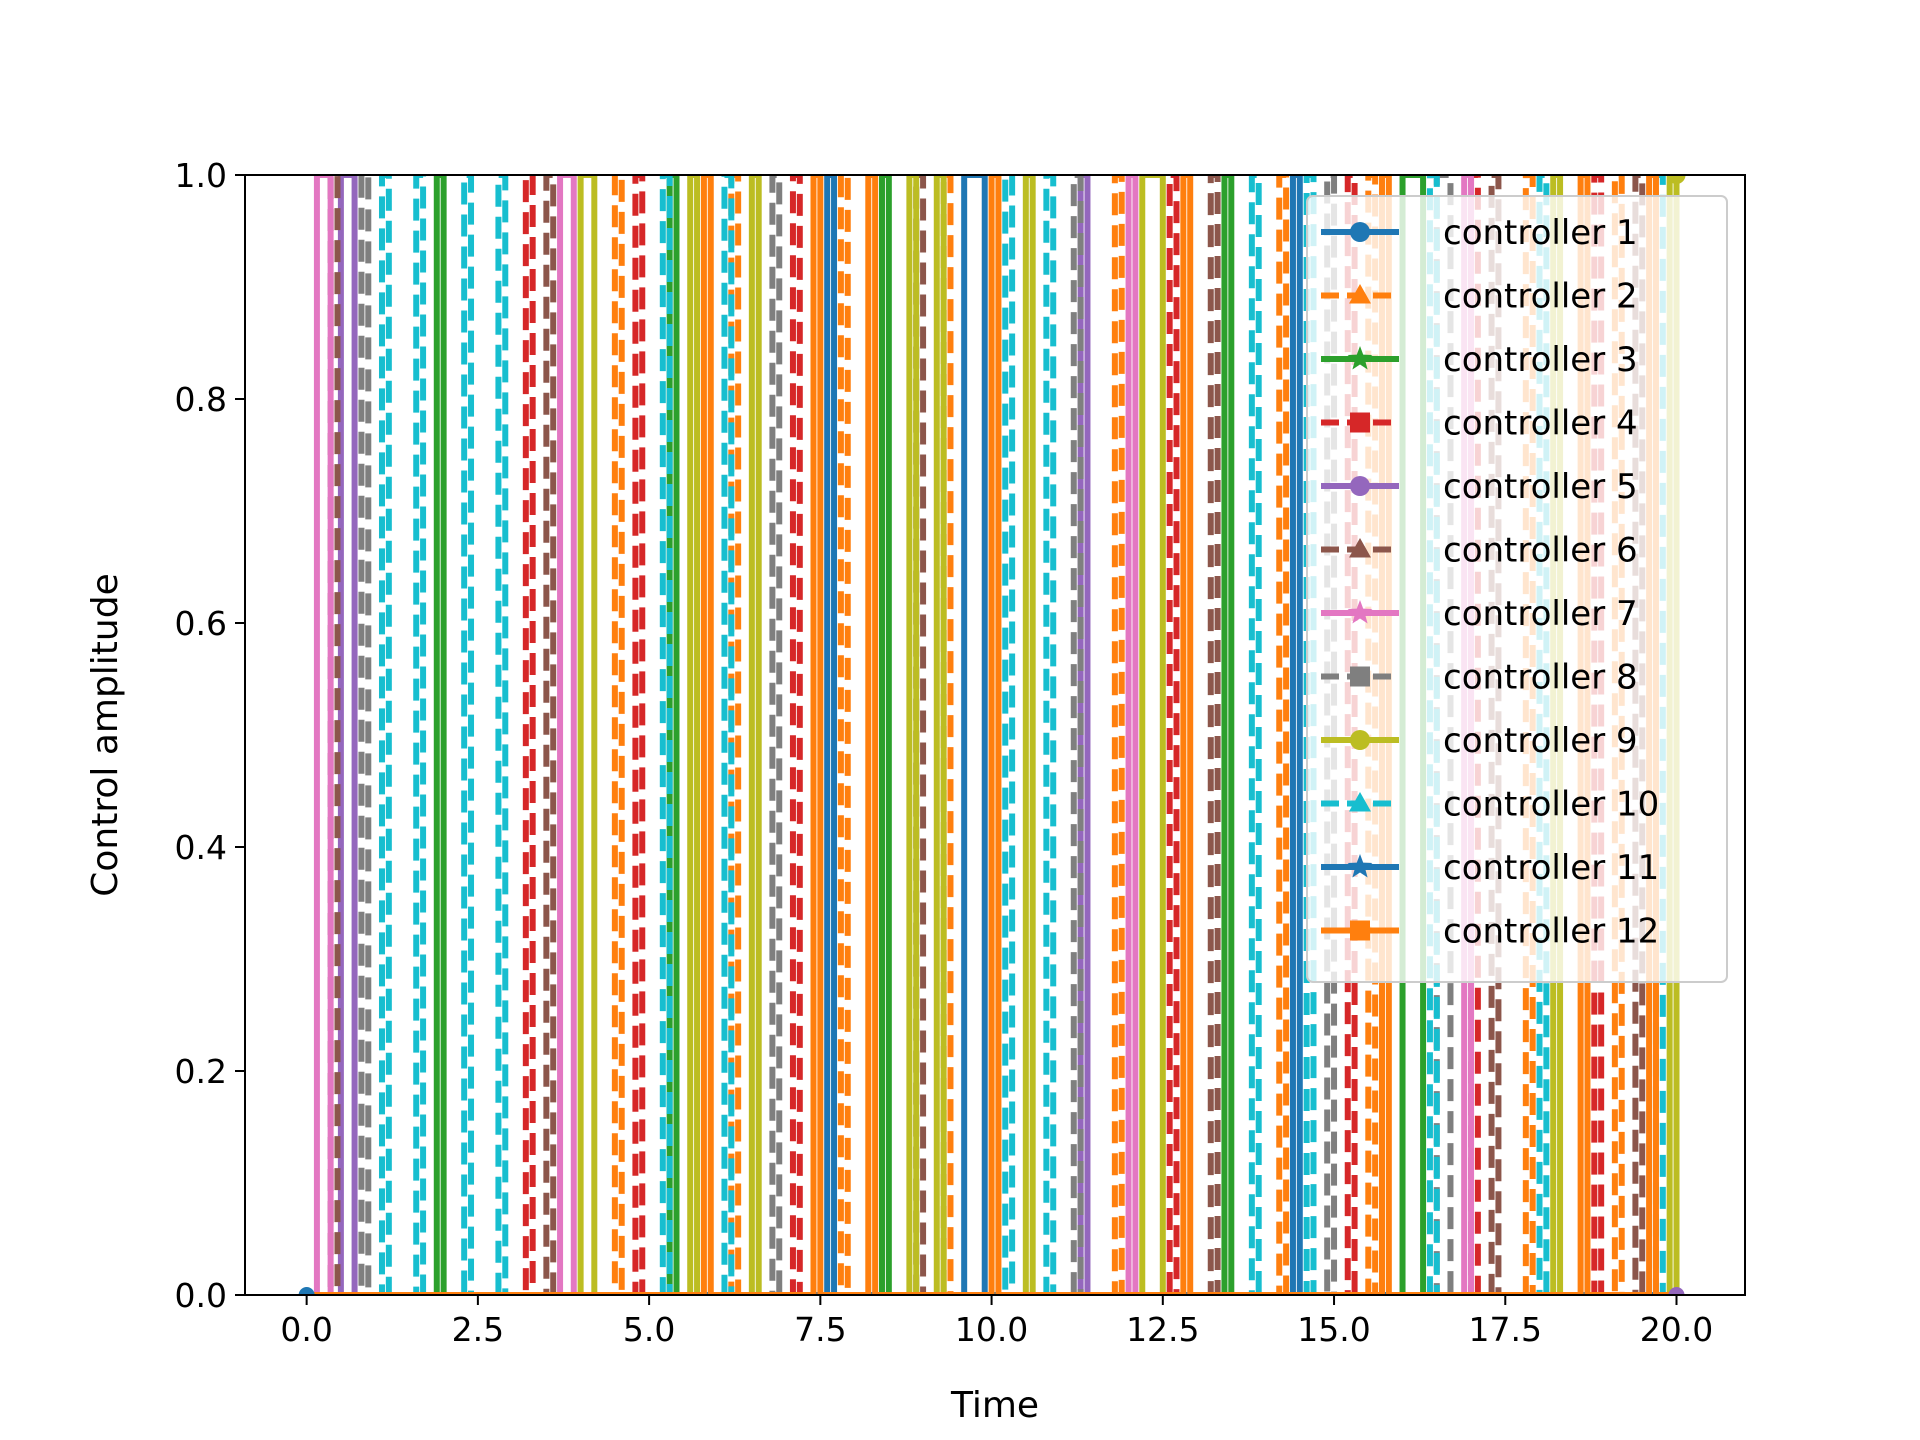 This screenshot has width=1920, height=1440. I want to click on legend-label: controller 8, so click(1540, 678).